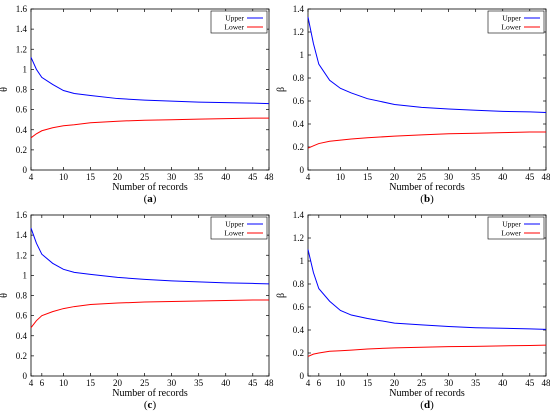 Image resolution: width=550 pixels, height=419 pixels. What do you see at coordinates (427, 199) in the screenshot?
I see `panel-caption: (b)` at bounding box center [427, 199].